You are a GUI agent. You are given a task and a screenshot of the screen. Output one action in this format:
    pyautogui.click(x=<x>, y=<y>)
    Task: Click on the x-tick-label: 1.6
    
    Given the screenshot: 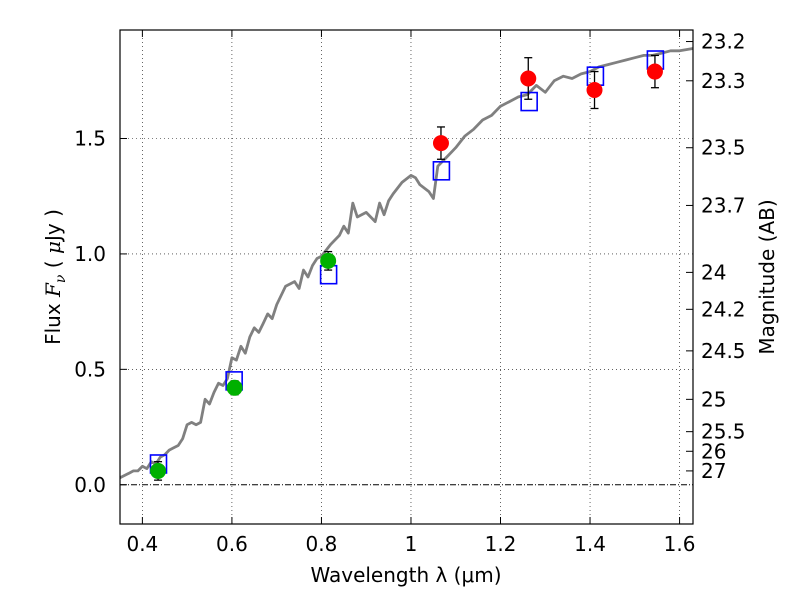 What is the action you would take?
    pyautogui.click(x=680, y=544)
    